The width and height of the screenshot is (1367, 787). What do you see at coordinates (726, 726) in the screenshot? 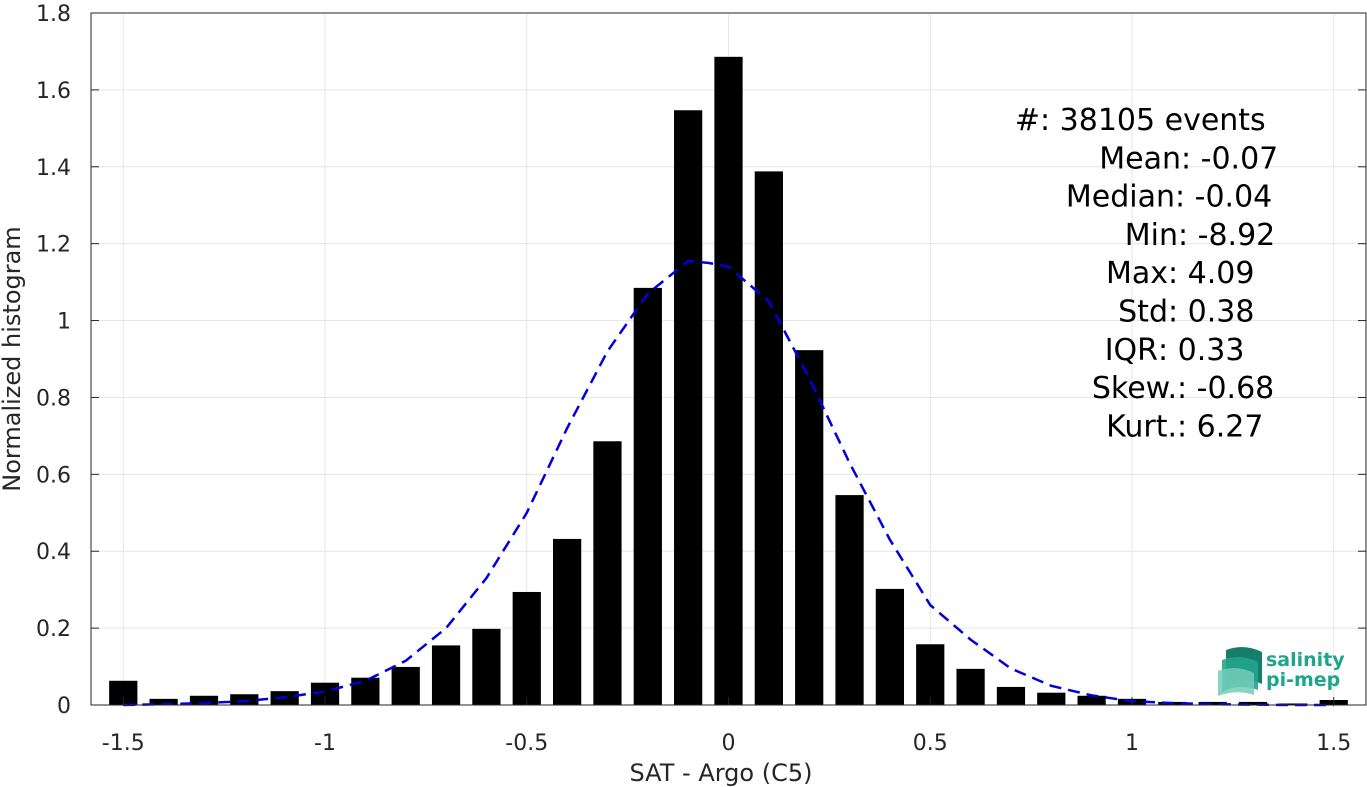
I see `x-axis-ticks: -1.5 -1 -0.5 0 0.5 1 1.5` at bounding box center [726, 726].